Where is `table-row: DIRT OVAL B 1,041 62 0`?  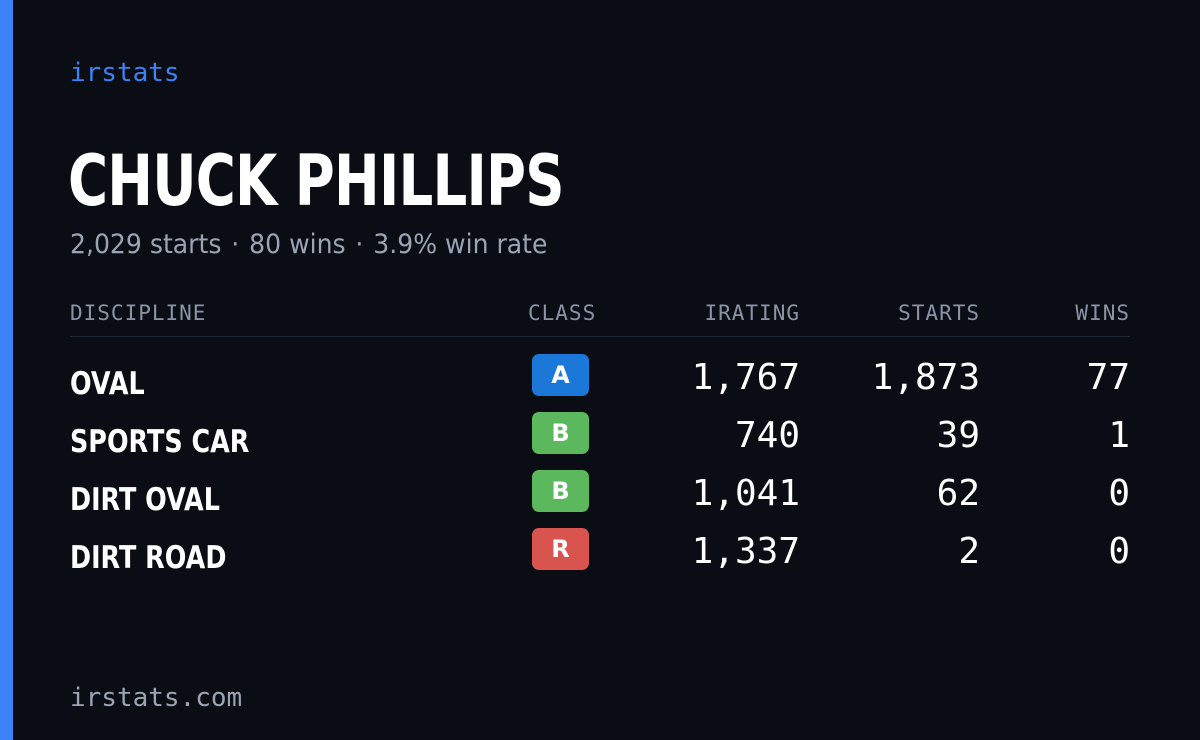 table-row: DIRT OVAL B 1,041 62 0 is located at coordinates (600, 499).